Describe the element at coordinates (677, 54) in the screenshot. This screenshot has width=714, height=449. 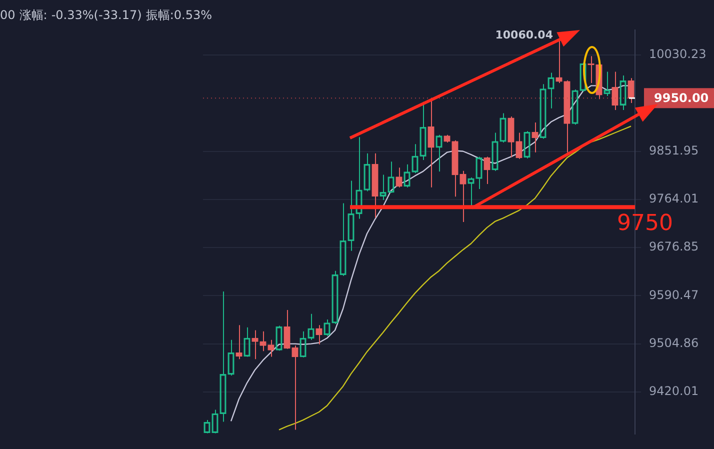
I see `y-tick-label: 10030.23` at that location.